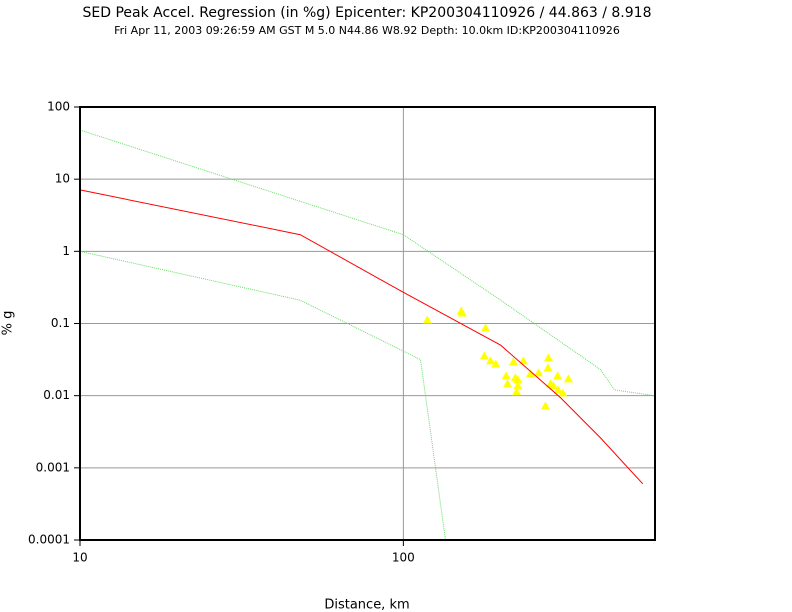  I want to click on y-tick-label: 1, so click(66, 251).